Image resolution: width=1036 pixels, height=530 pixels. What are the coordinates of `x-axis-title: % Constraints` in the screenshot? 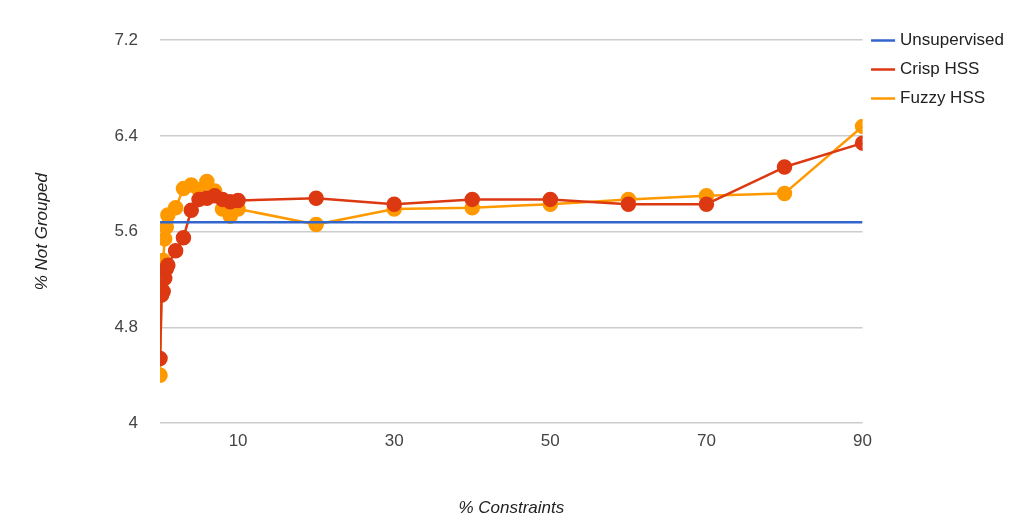 It's located at (511, 507).